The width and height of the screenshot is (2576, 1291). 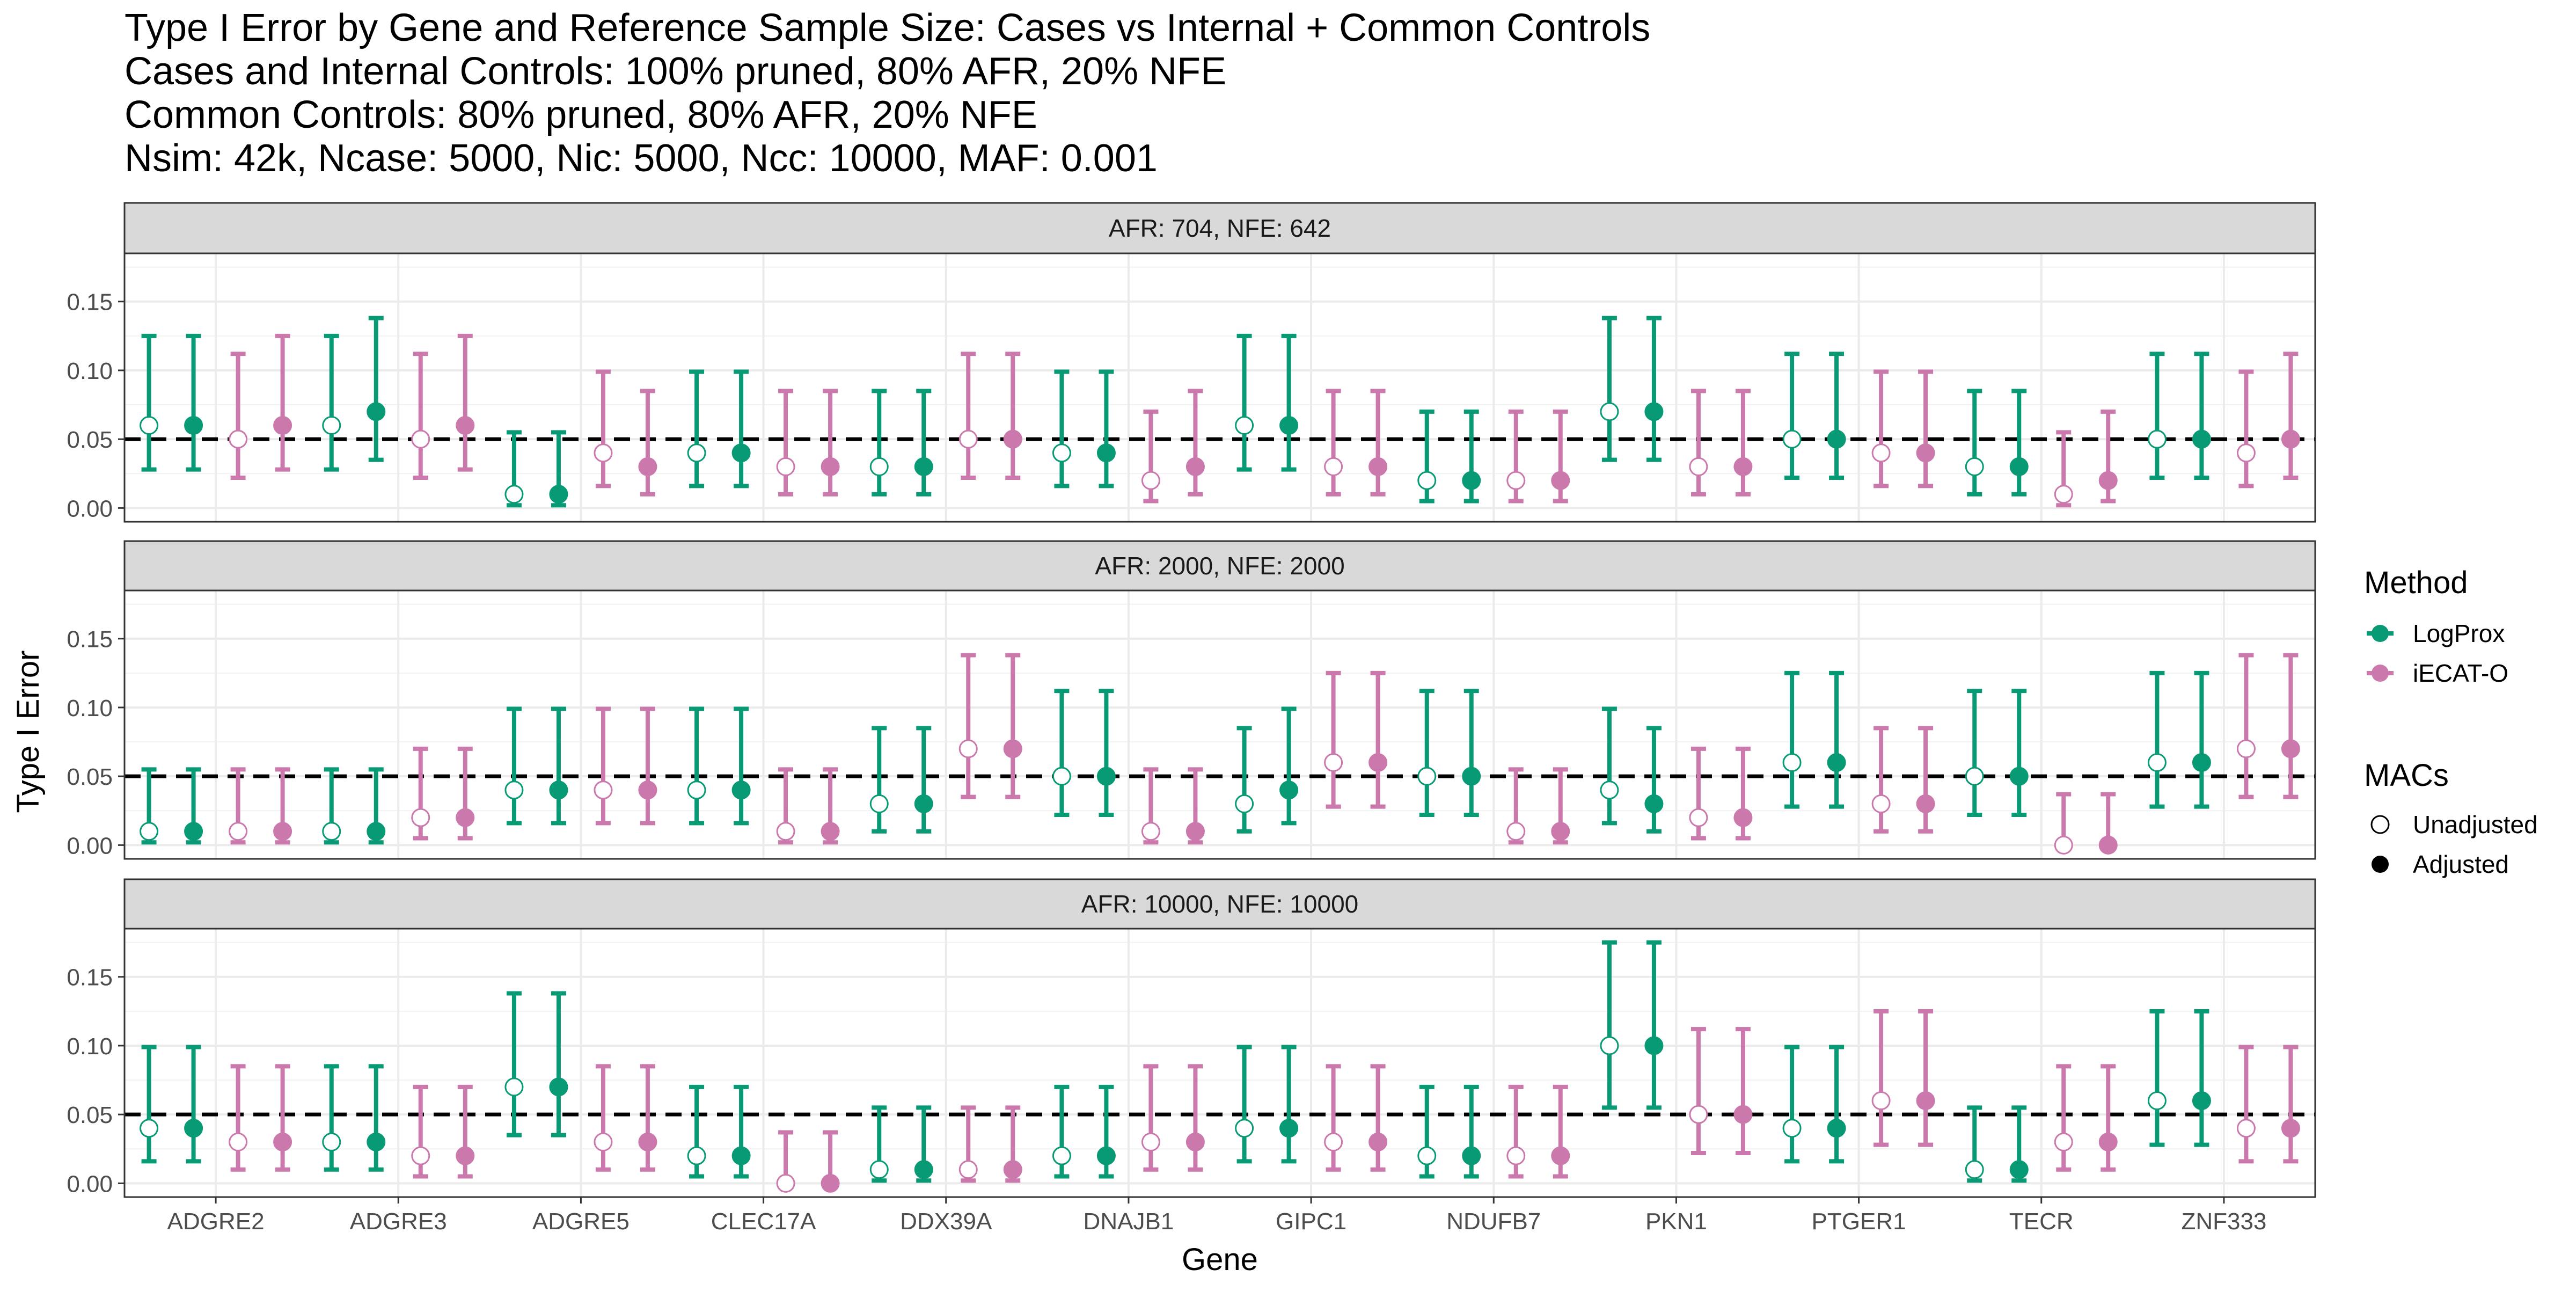 What do you see at coordinates (1219, 228) in the screenshot?
I see `facet-strip` at bounding box center [1219, 228].